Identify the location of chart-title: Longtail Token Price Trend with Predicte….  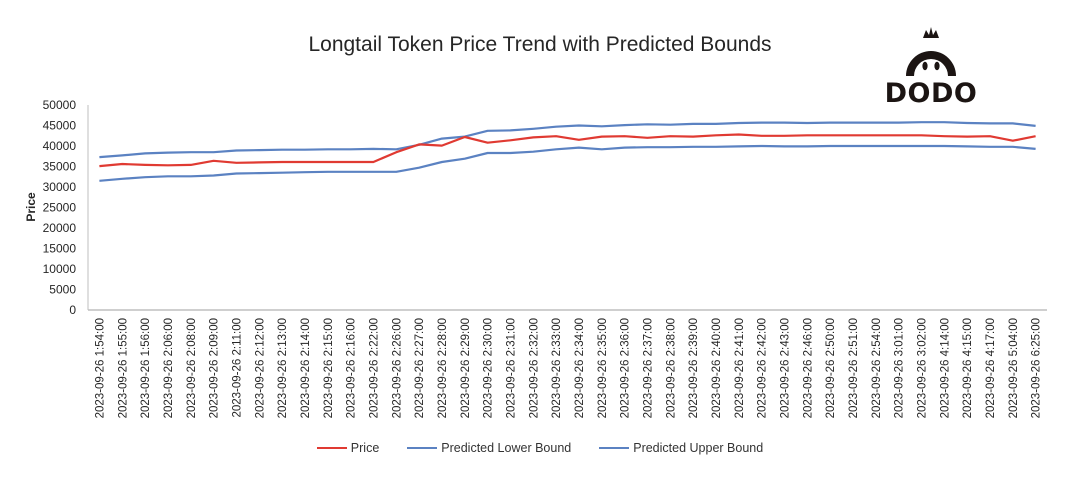
(540, 44).